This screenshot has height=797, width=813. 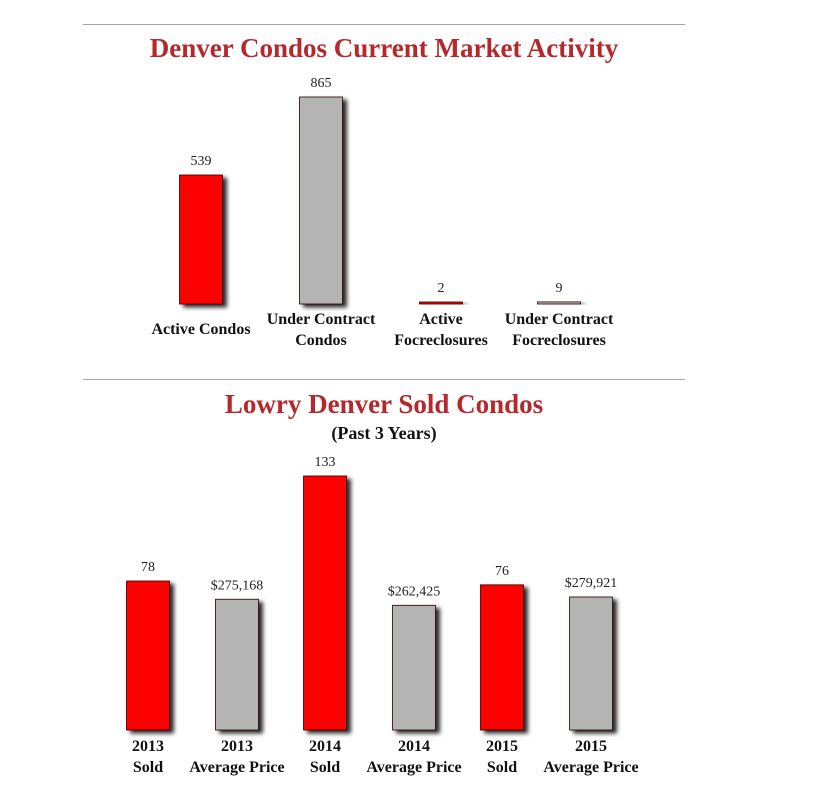 I want to click on chart-2-subtitle: (Past 3 Years), so click(x=384, y=433).